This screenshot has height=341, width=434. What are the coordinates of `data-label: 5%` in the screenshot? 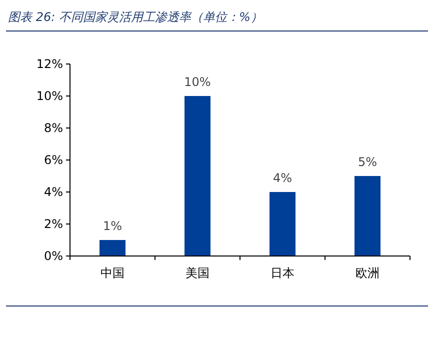 It's located at (368, 162).